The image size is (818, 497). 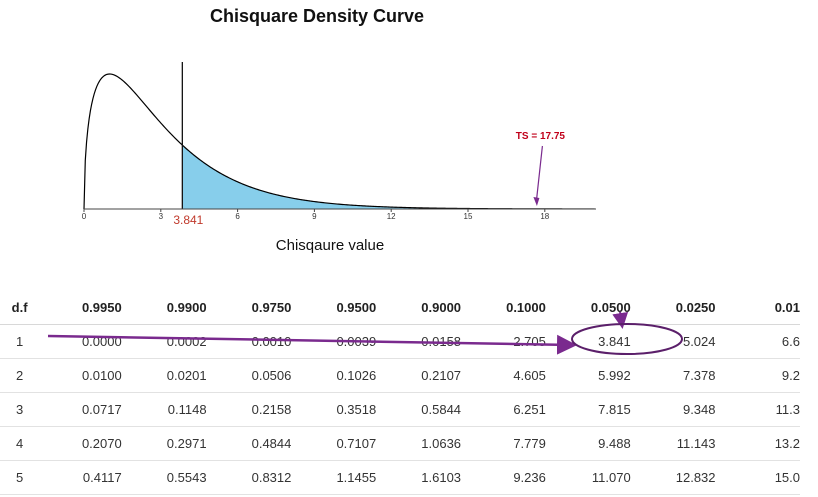 What do you see at coordinates (249, 375) in the screenshot?
I see `table-cell: 0.0506` at bounding box center [249, 375].